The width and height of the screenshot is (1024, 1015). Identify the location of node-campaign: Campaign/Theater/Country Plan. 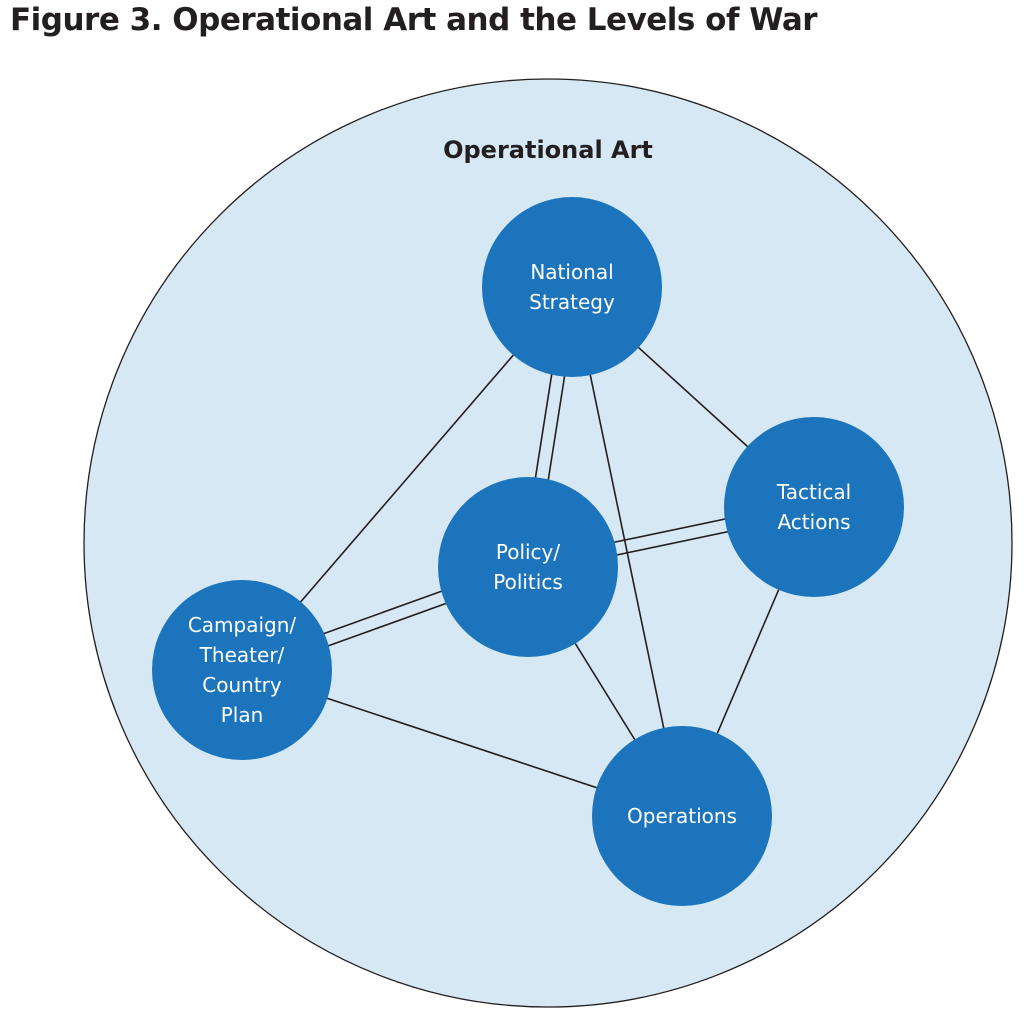
(242, 670).